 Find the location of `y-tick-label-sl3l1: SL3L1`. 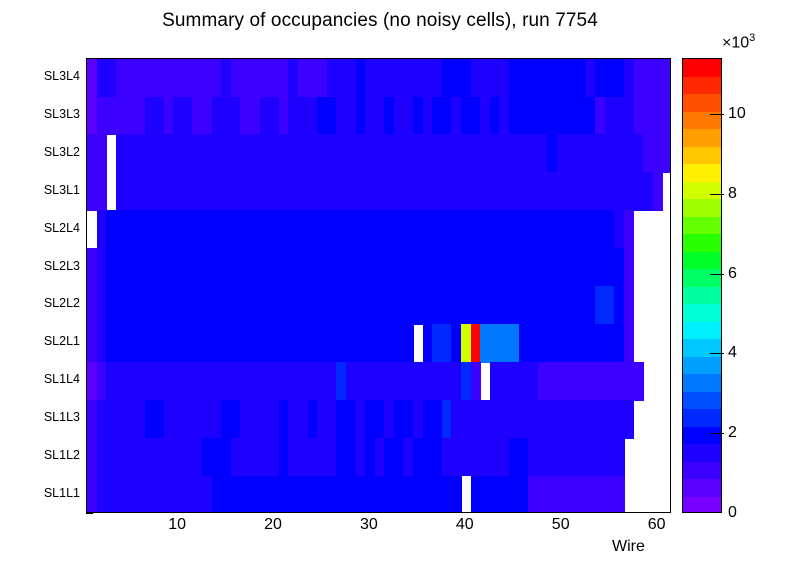

y-tick-label-sl3l1: SL3L1 is located at coordinates (61, 189).